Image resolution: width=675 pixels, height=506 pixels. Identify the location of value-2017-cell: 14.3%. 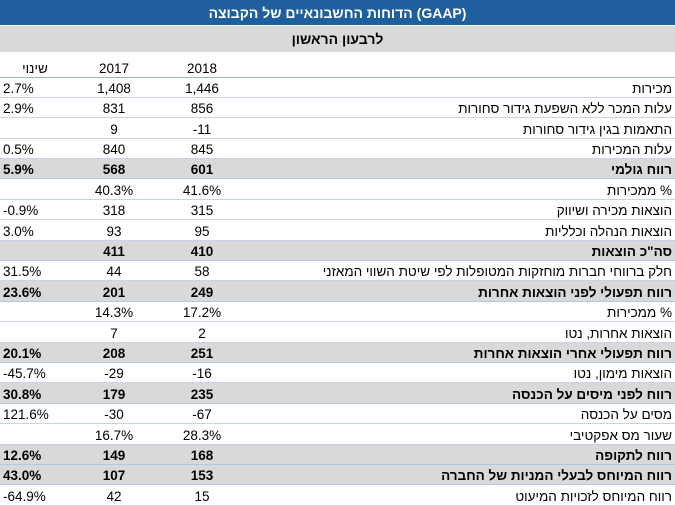
(114, 312).